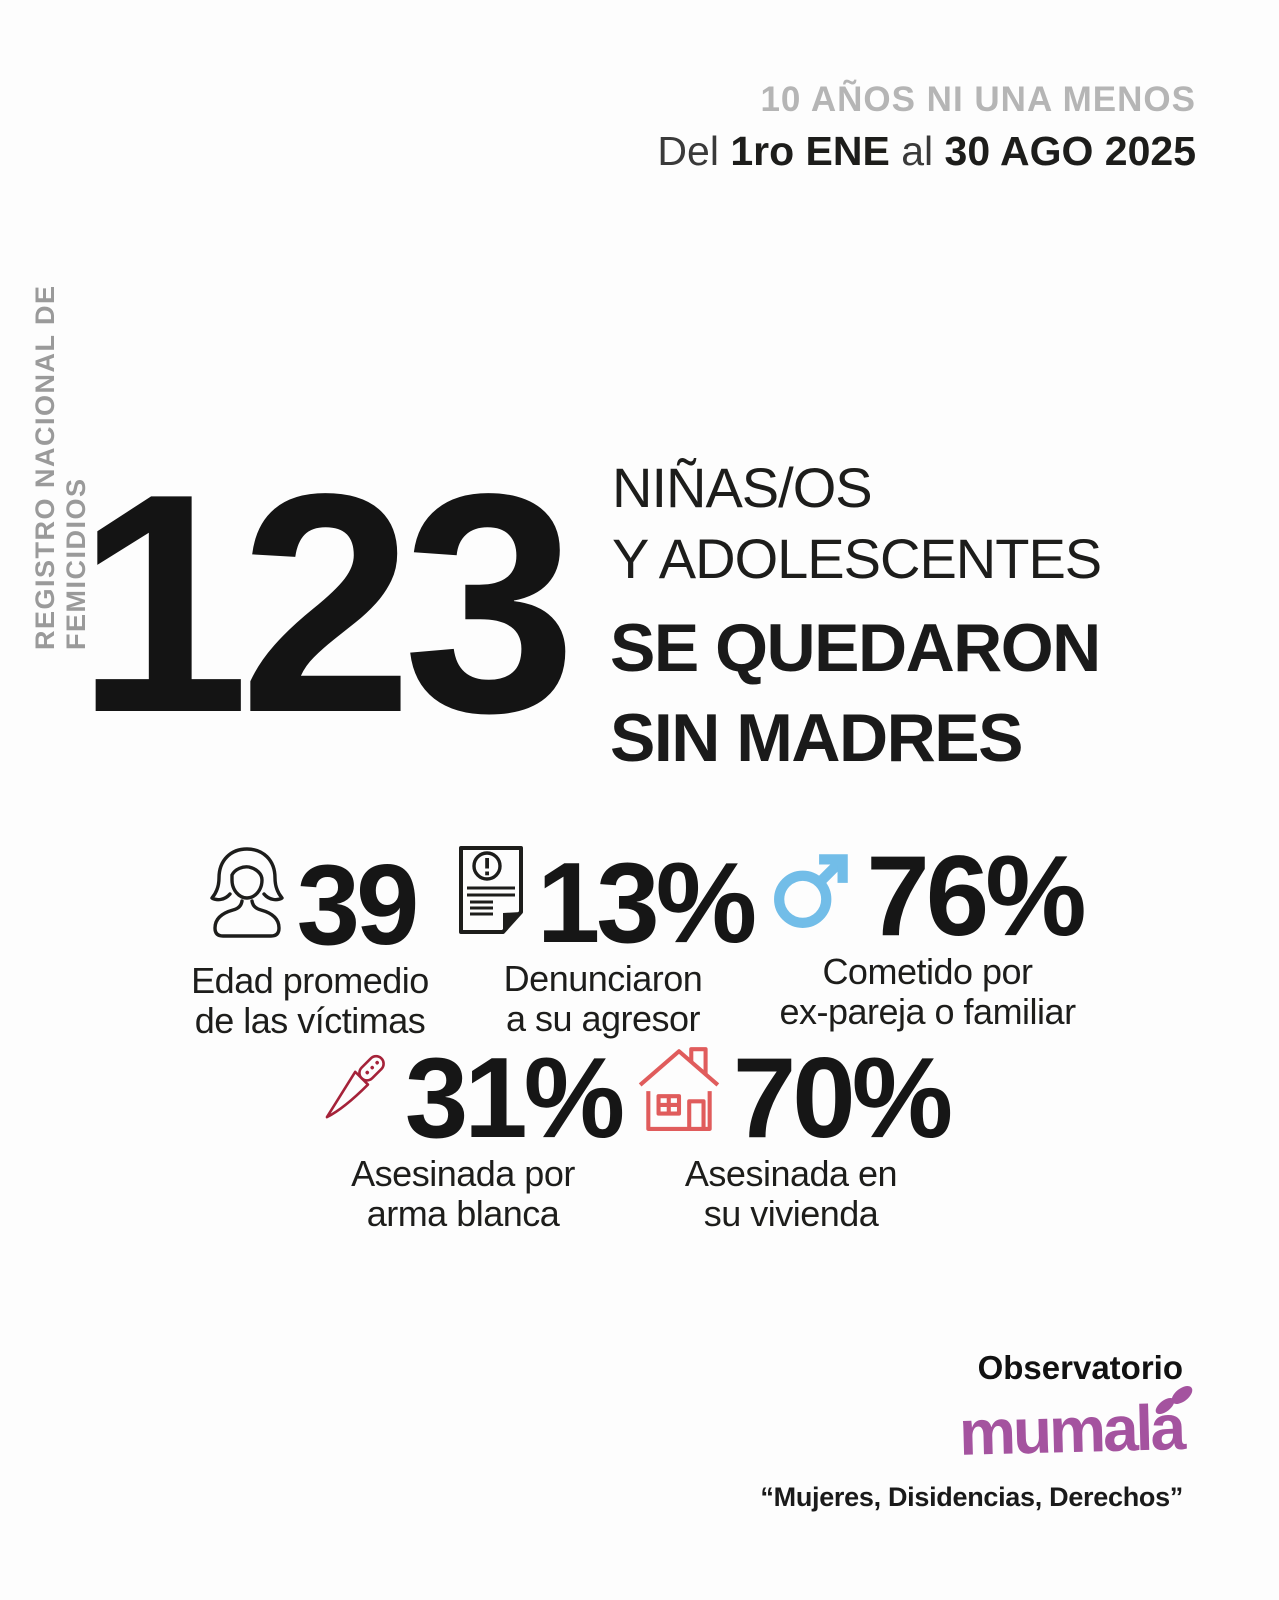  I want to click on campaign-title: 10 AÑOS NI UNA MENOS, so click(978, 99).